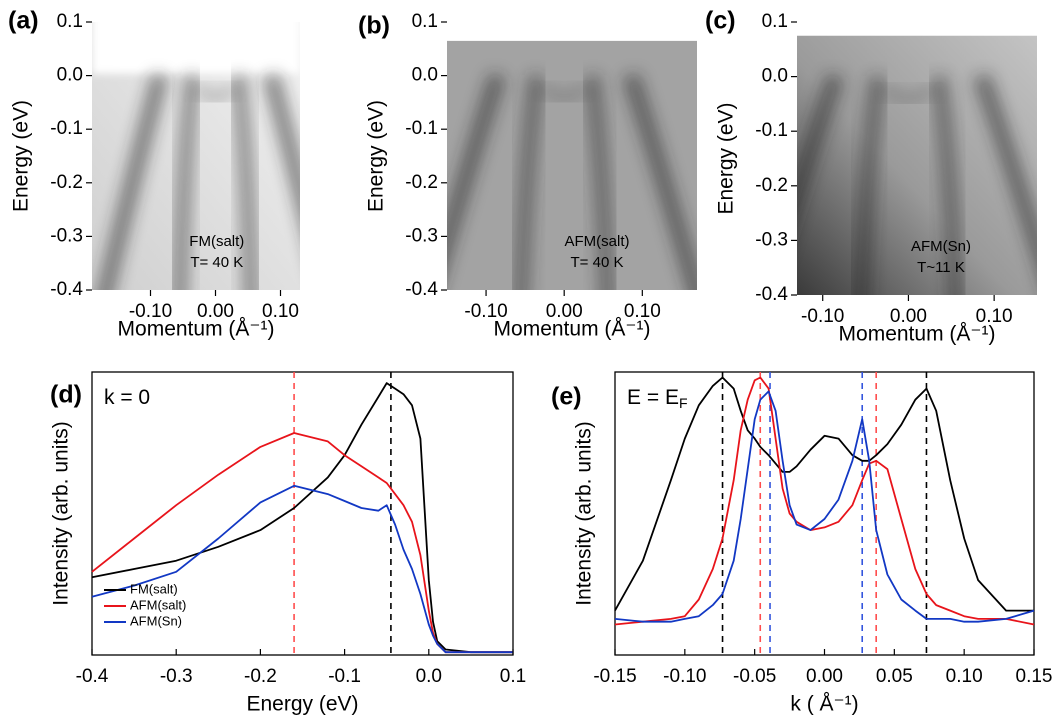 Image resolution: width=1061 pixels, height=721 pixels. Describe the element at coordinates (216, 241) in the screenshot. I see `annotation: FM(salt)` at that location.